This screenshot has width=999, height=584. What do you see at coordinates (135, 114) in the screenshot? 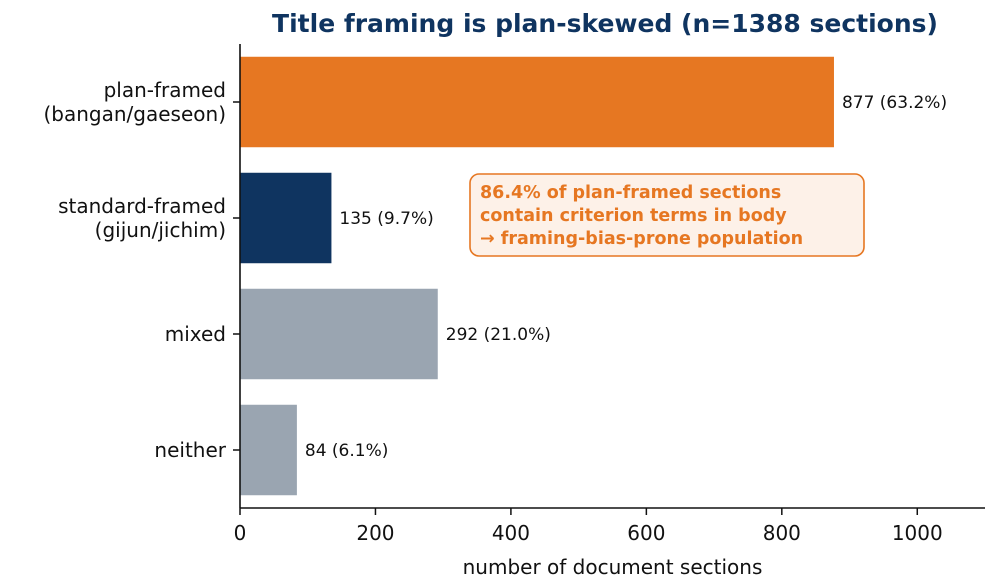
I see `category-label: (bangan/gaeseon)` at bounding box center [135, 114].